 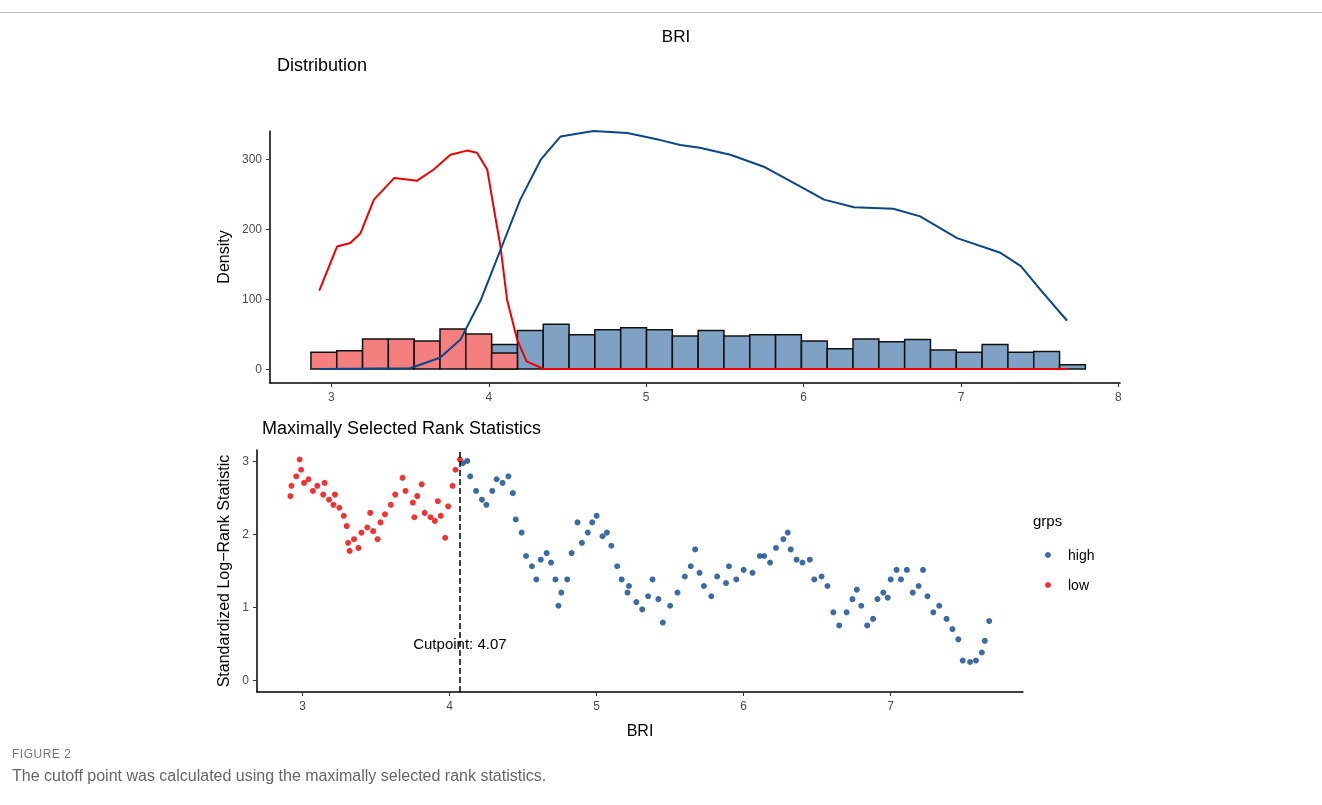 What do you see at coordinates (676, 36) in the screenshot?
I see `chart-title: BRI` at bounding box center [676, 36].